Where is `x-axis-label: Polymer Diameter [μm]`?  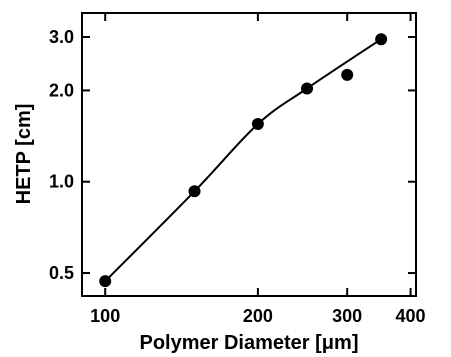 x-axis-label: Polymer Diameter [μm] is located at coordinates (249, 343).